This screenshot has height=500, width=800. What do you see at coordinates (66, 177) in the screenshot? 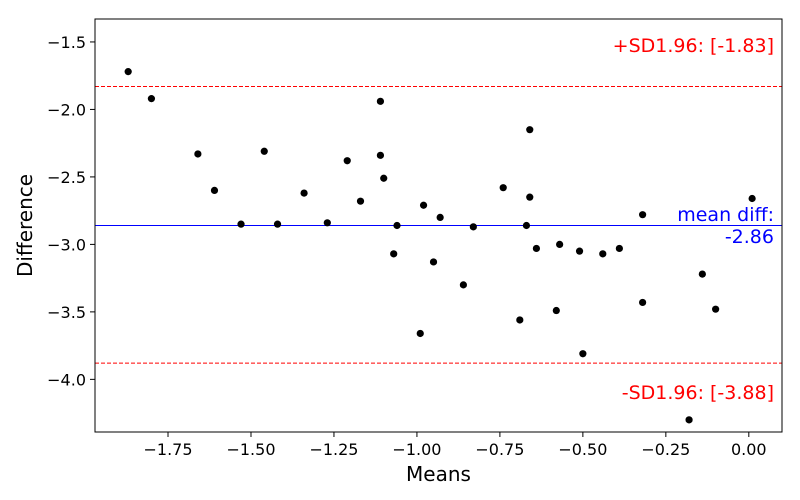
I see `y-tick-label: −2.5` at bounding box center [66, 177].